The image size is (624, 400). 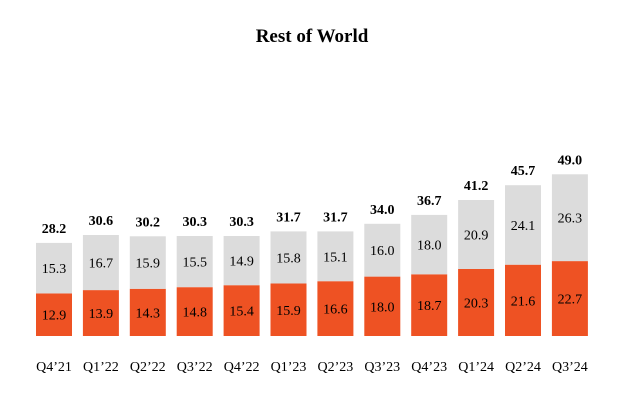 I want to click on data-label: 21.6, so click(x=523, y=301).